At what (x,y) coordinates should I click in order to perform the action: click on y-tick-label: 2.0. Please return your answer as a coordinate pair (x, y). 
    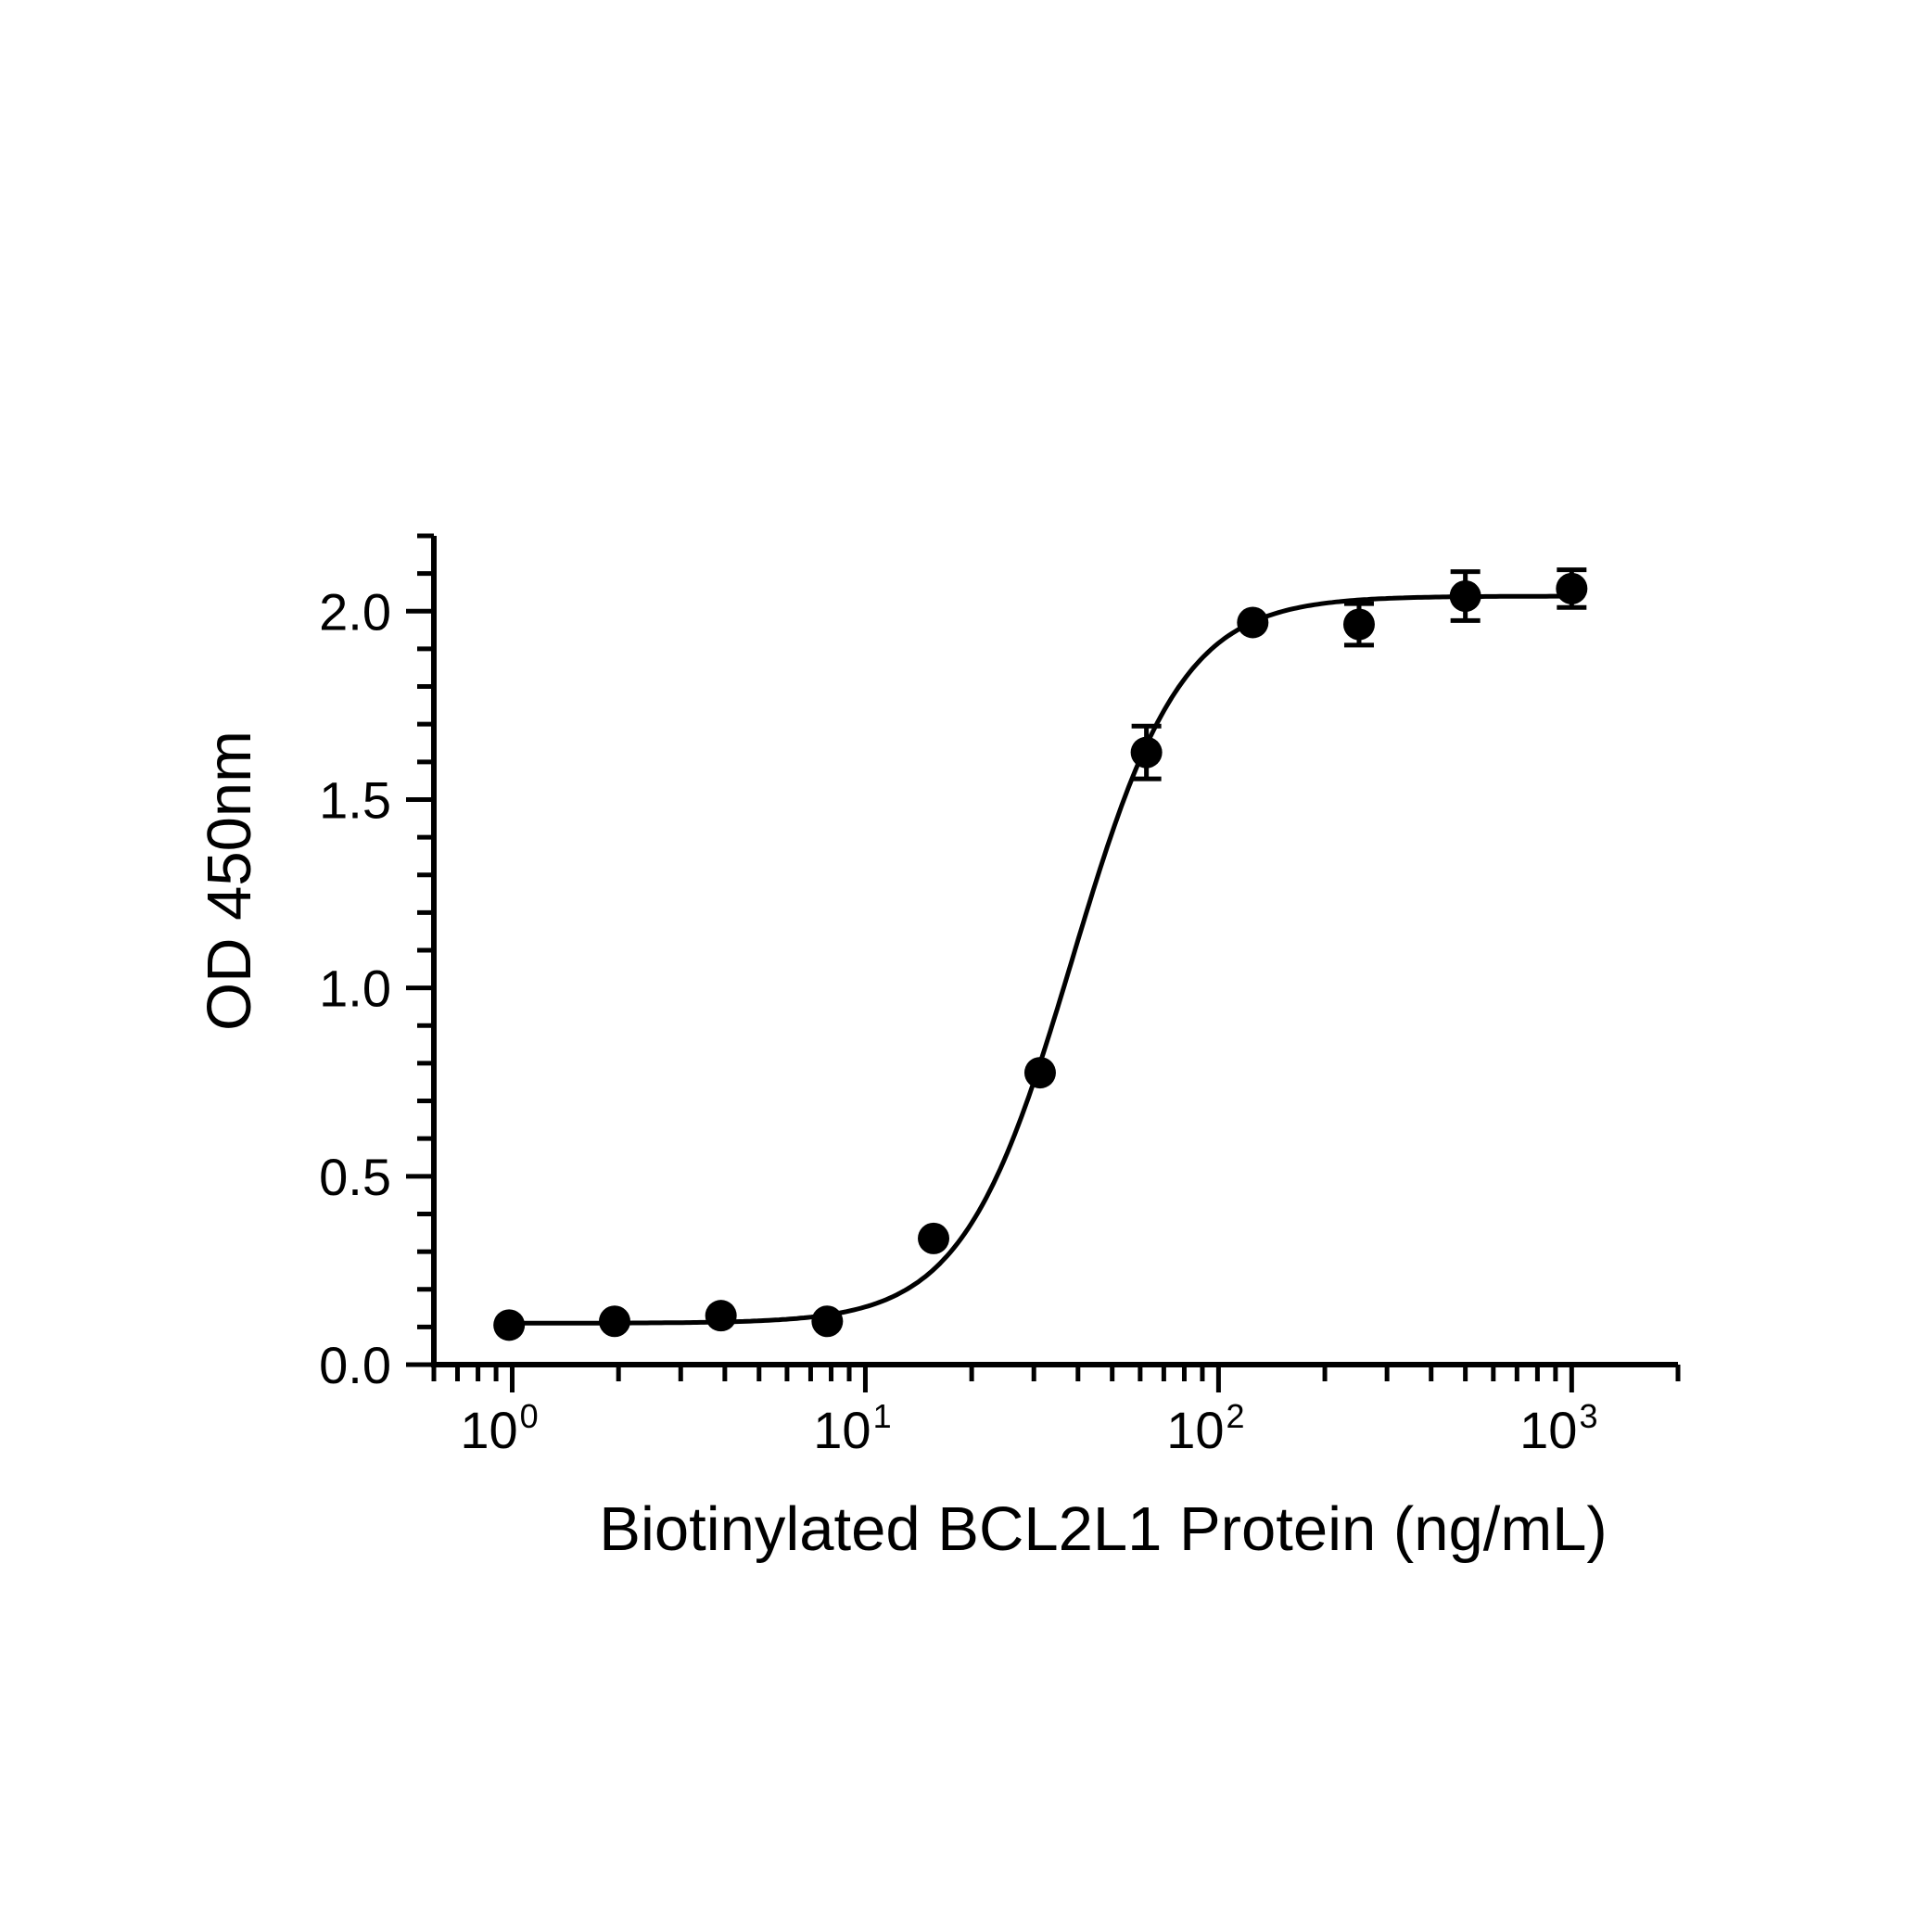
    Looking at the image, I should click on (355, 611).